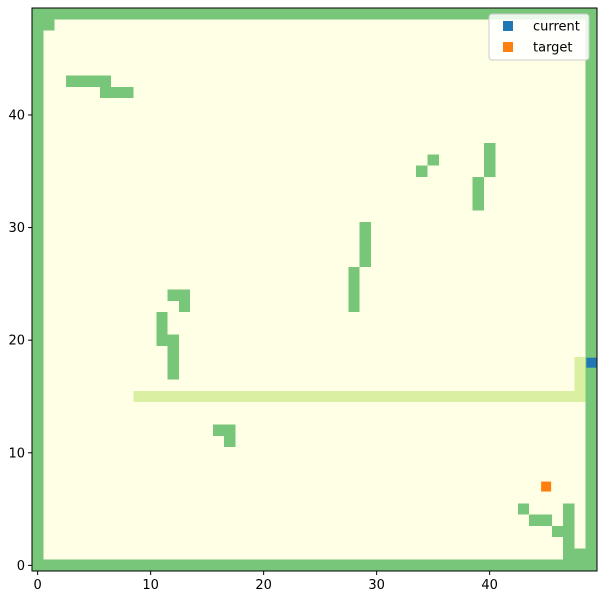  What do you see at coordinates (16, 115) in the screenshot?
I see `y-tick-label: 40` at bounding box center [16, 115].